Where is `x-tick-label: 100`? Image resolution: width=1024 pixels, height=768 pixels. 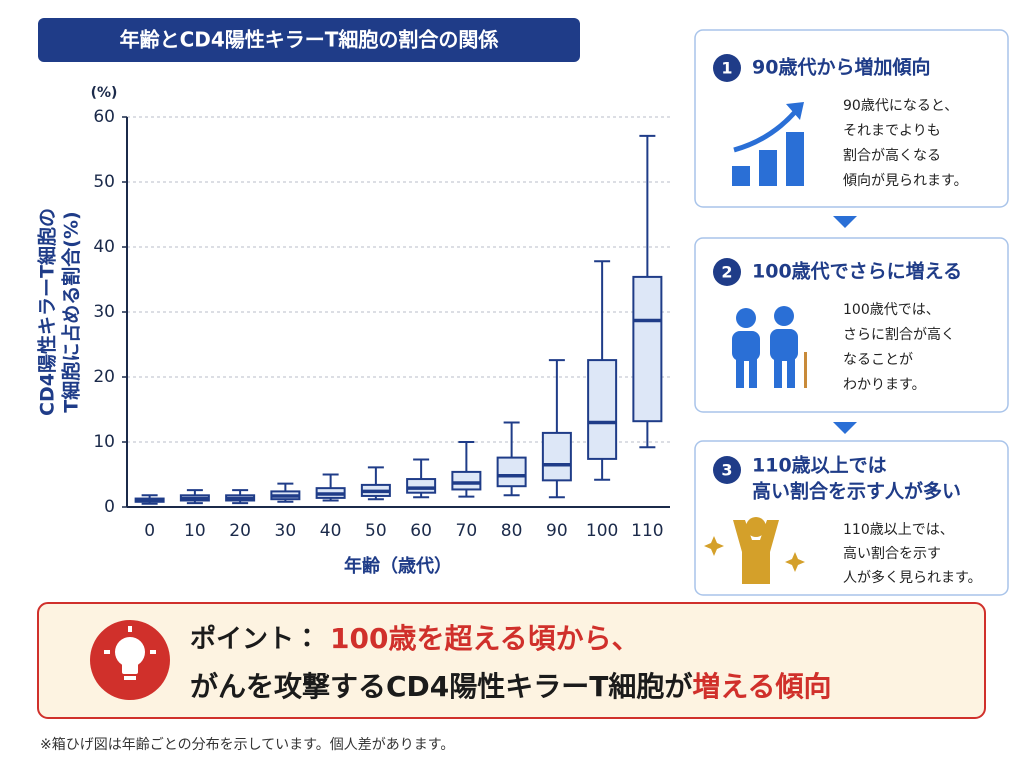 x-tick-label: 100 is located at coordinates (602, 531).